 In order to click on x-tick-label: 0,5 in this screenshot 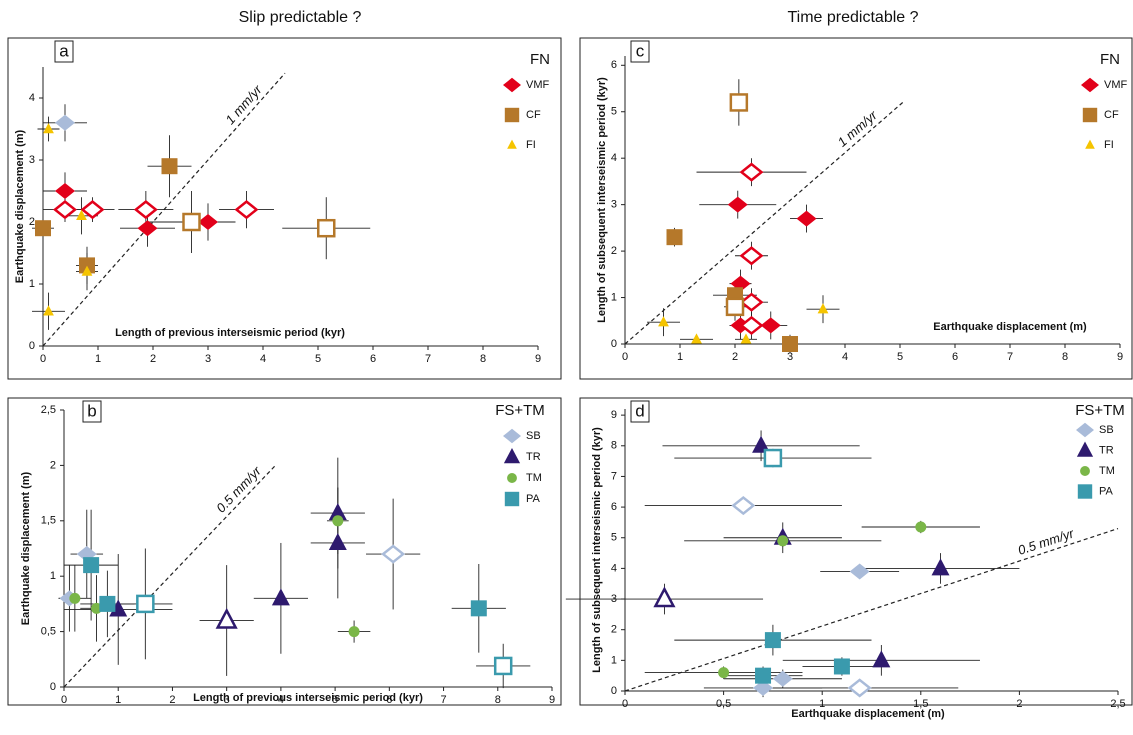, I will do `click(723, 704)`.